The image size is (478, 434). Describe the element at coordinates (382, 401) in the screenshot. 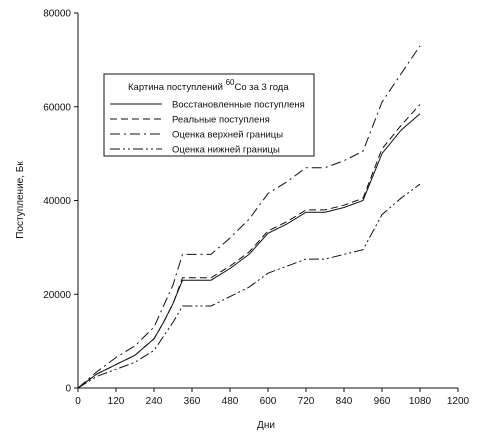

I see `x-tick-label: 960` at that location.